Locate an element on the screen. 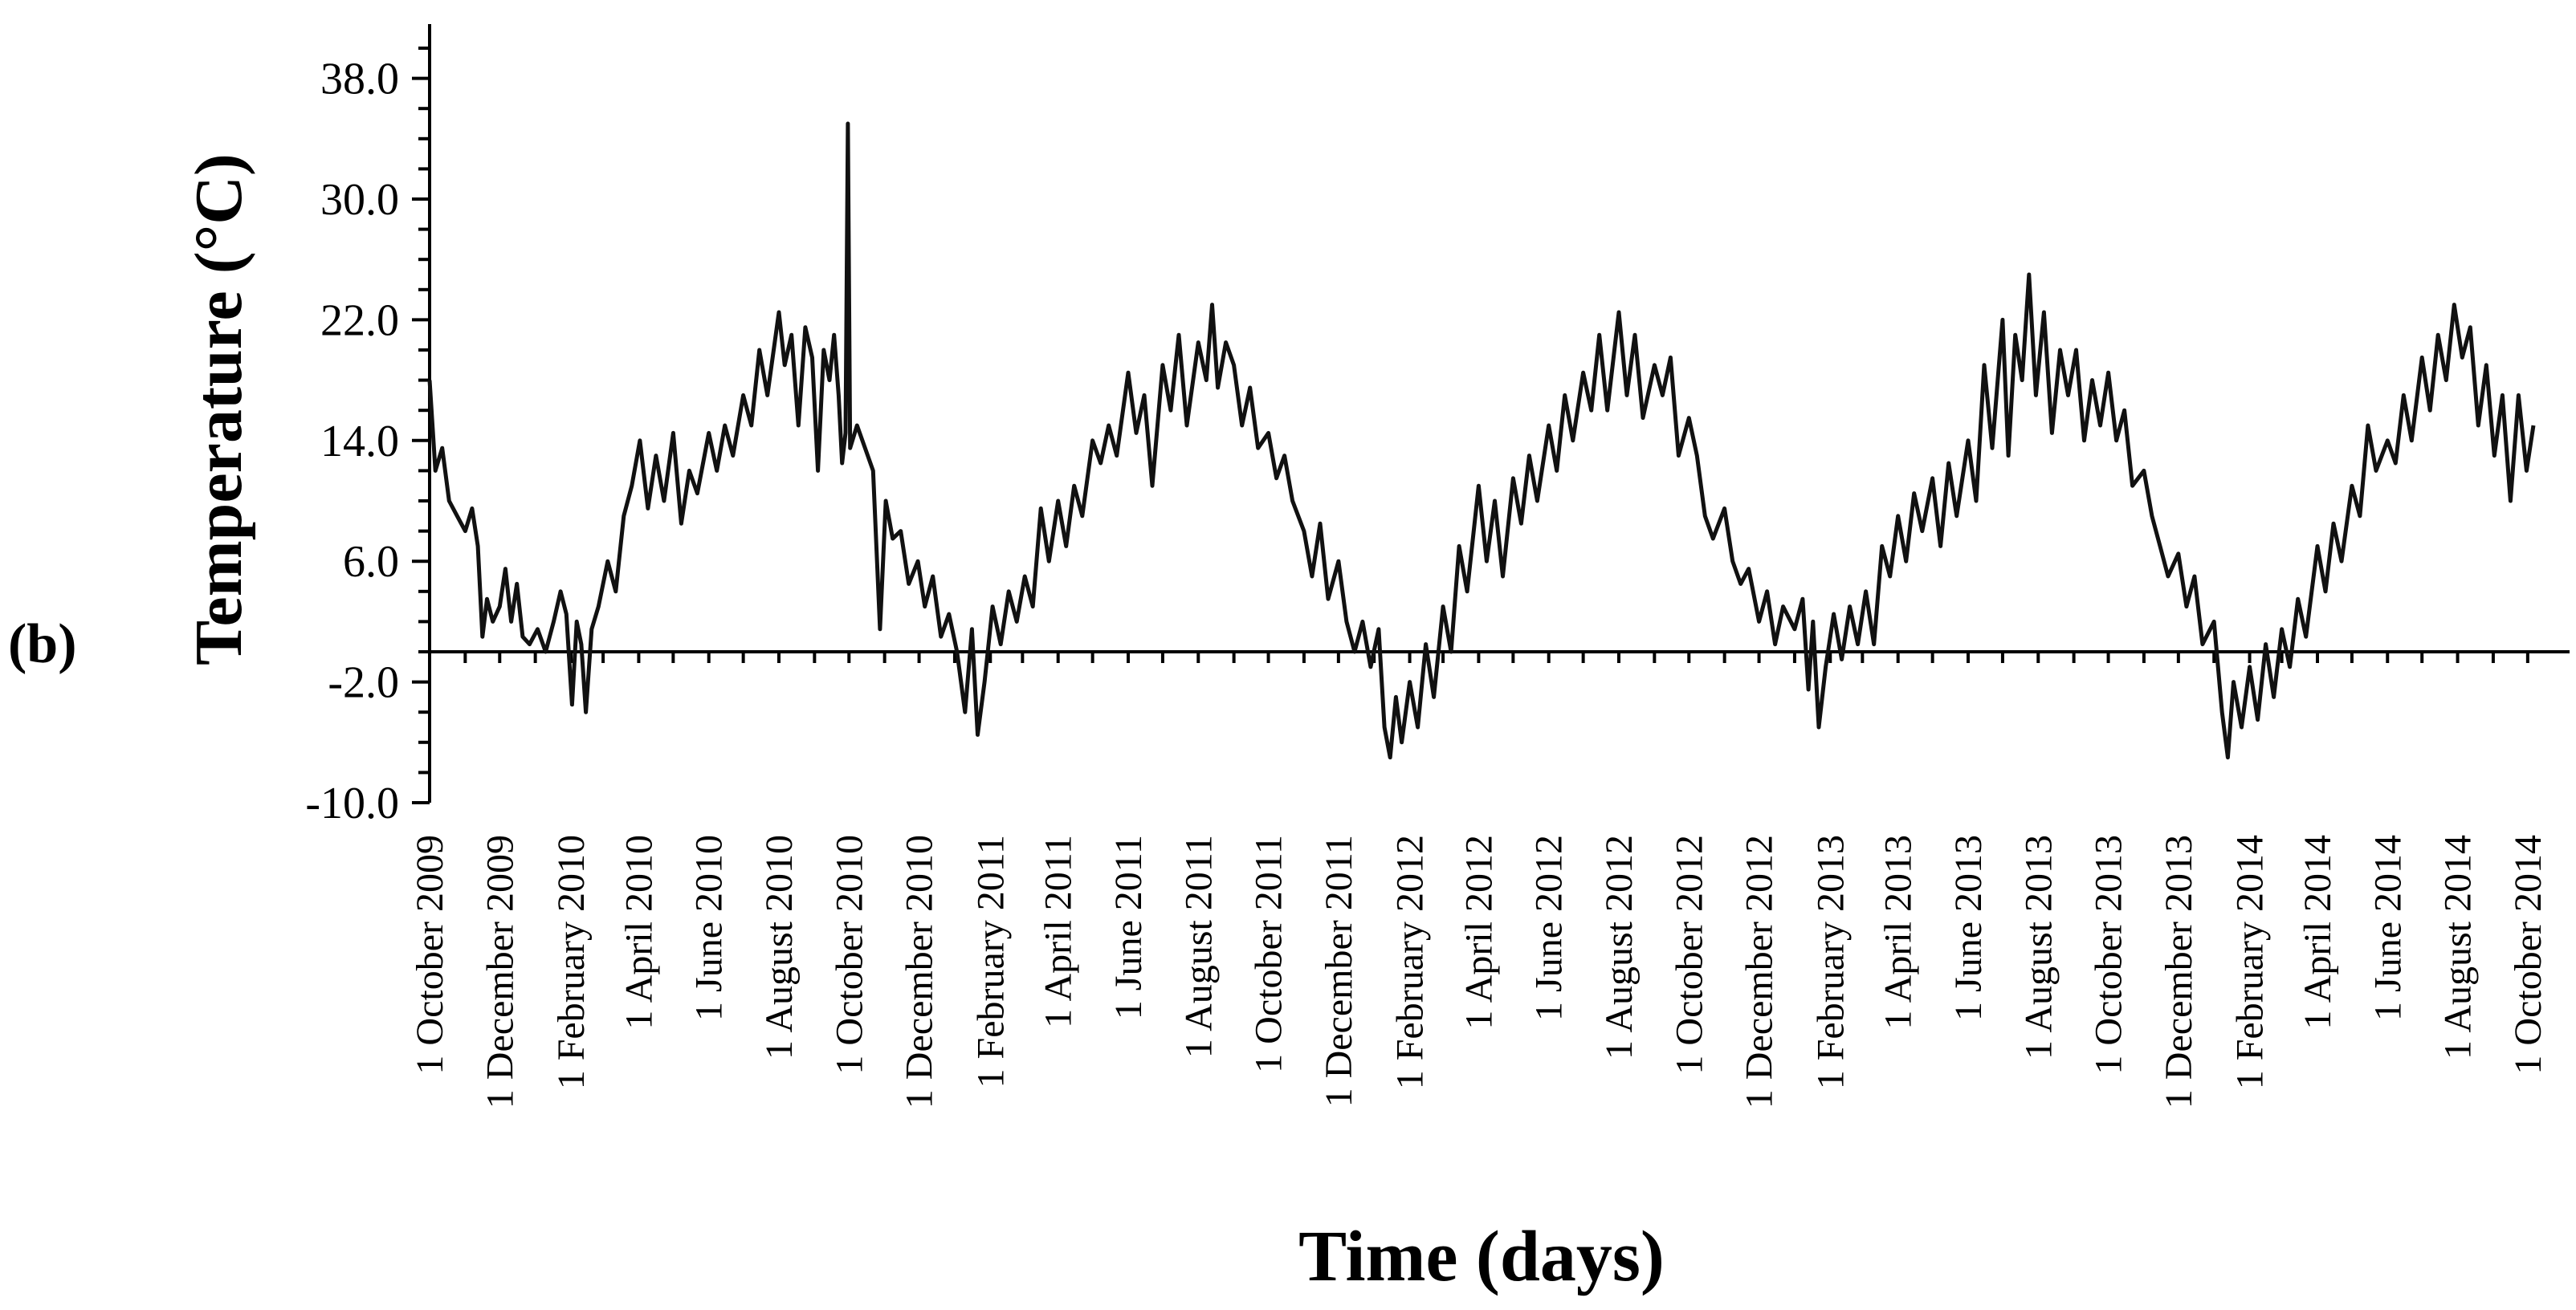 The image size is (2576, 1310). x-tick-label: 1 February 2012 is located at coordinates (1410, 962).